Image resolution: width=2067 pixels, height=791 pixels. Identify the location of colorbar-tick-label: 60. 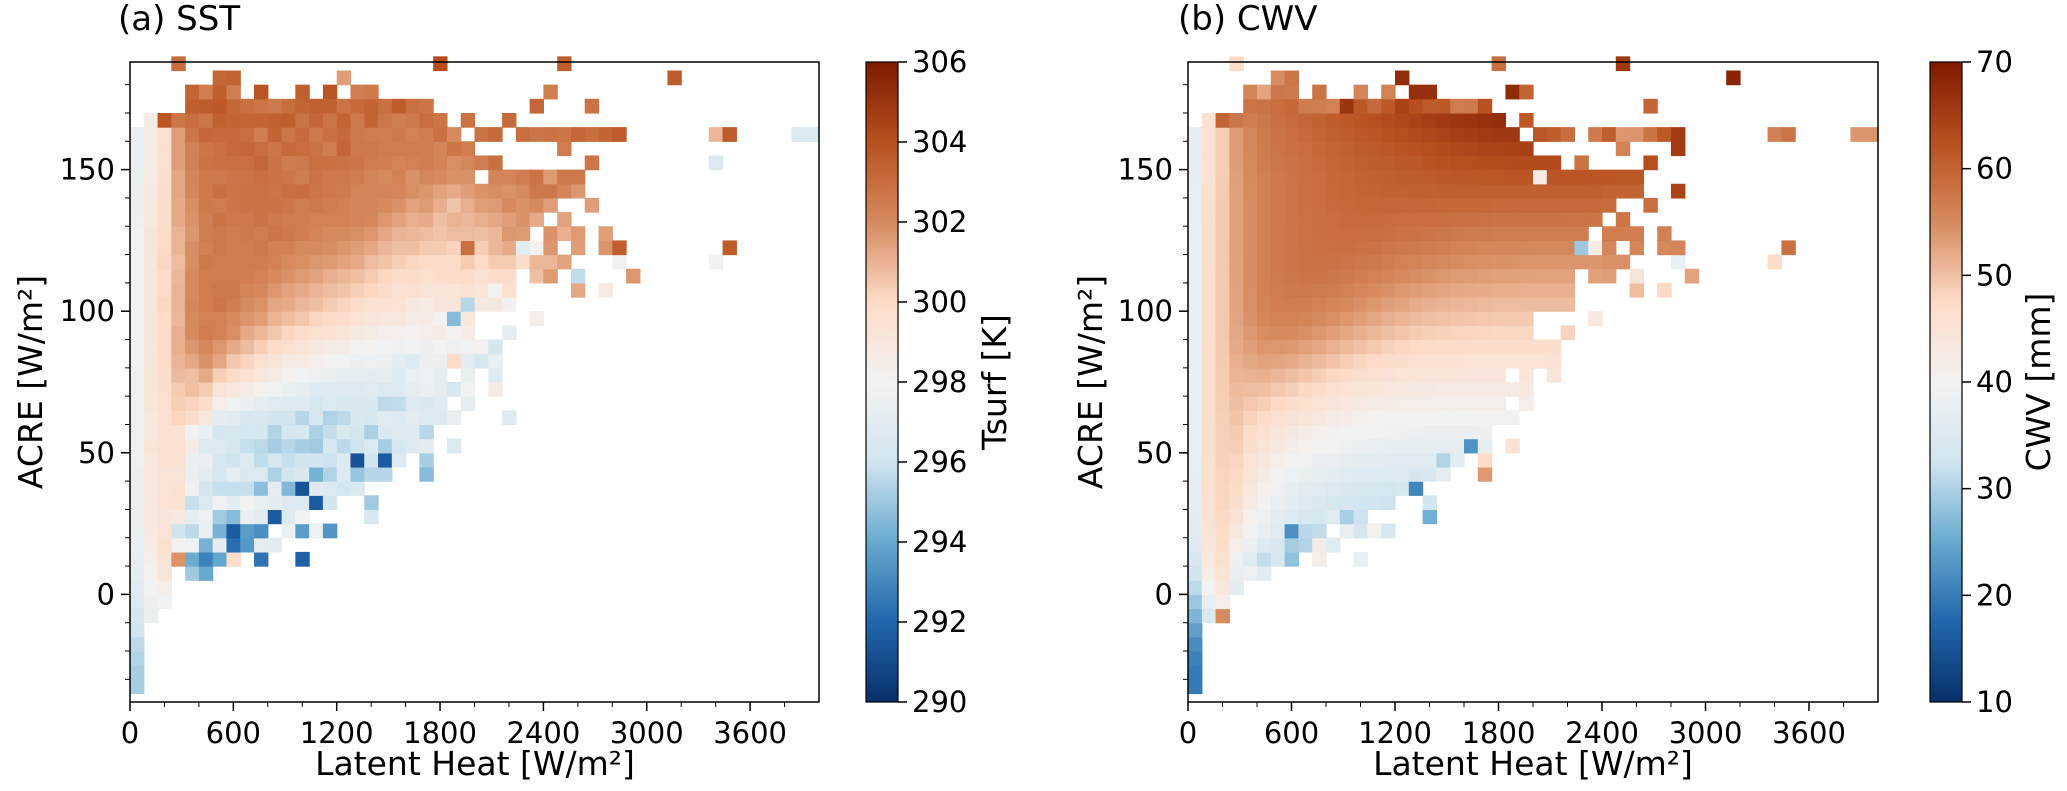
(1994, 169).